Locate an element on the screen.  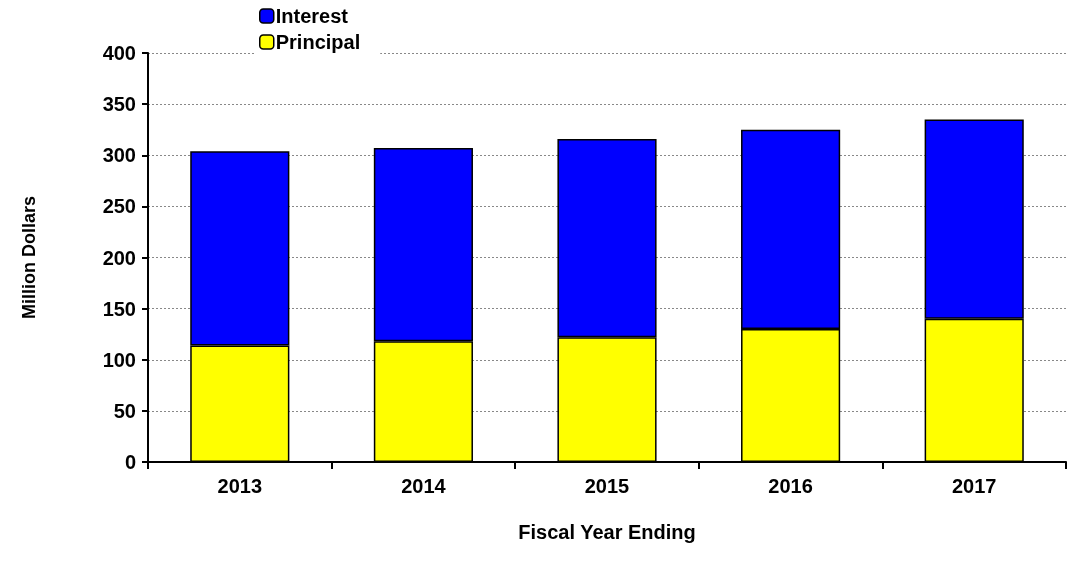
y-tick-label: 250 is located at coordinates (119, 206).